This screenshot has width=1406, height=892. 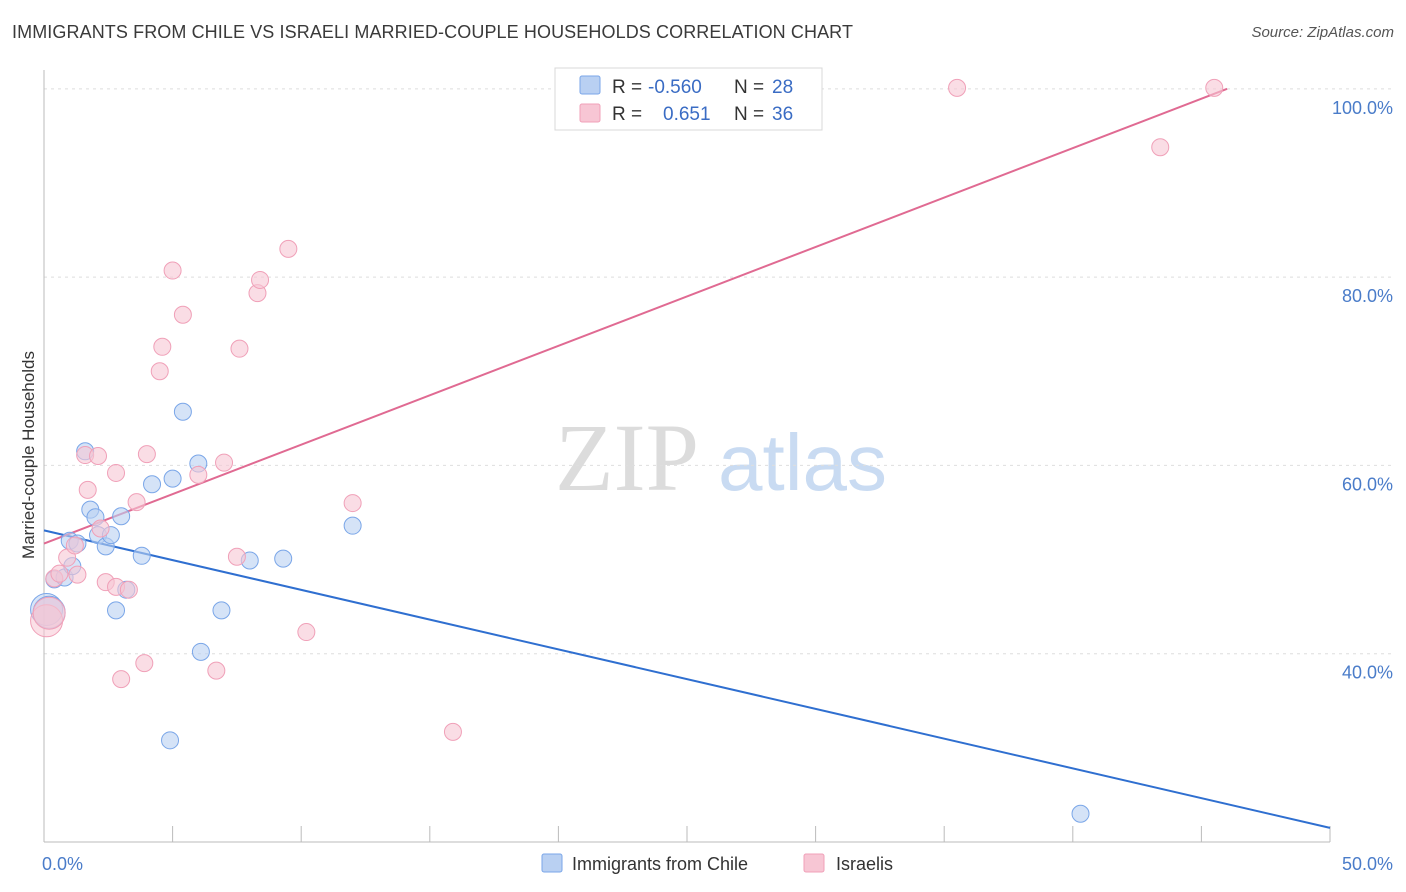 What do you see at coordinates (590, 85) in the screenshot?
I see `legend-swatch-chile` at bounding box center [590, 85].